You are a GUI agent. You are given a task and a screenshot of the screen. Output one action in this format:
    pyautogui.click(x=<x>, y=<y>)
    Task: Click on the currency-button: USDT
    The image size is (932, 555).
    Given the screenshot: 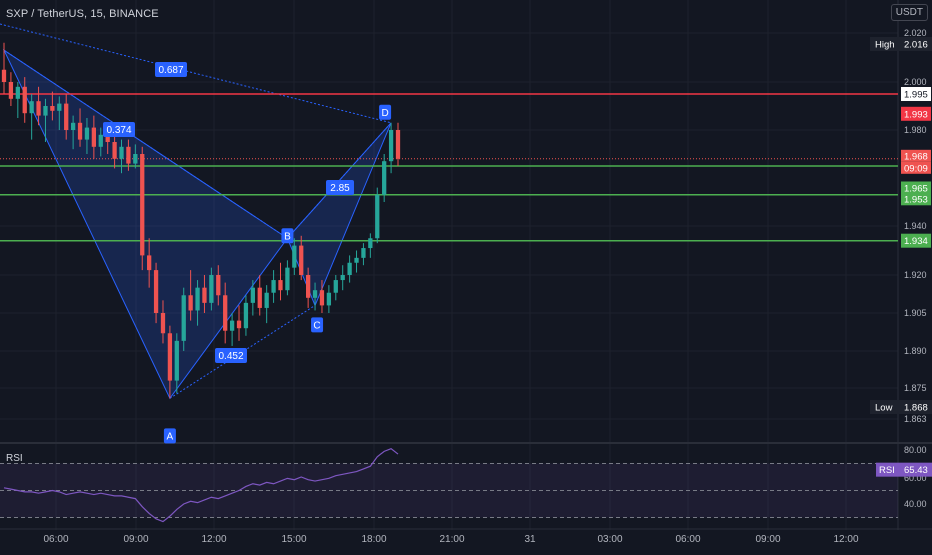 What is the action you would take?
    pyautogui.click(x=909, y=12)
    